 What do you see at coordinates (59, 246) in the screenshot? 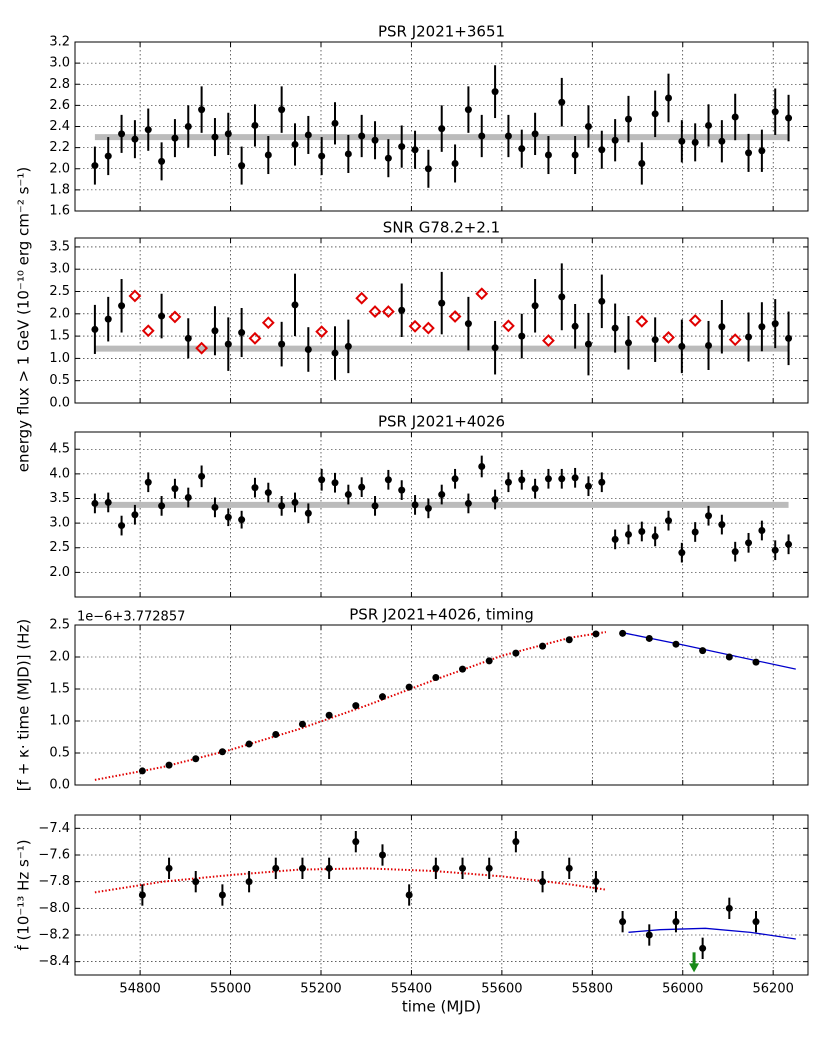
I see `y-tick-label: 3.5` at bounding box center [59, 246].